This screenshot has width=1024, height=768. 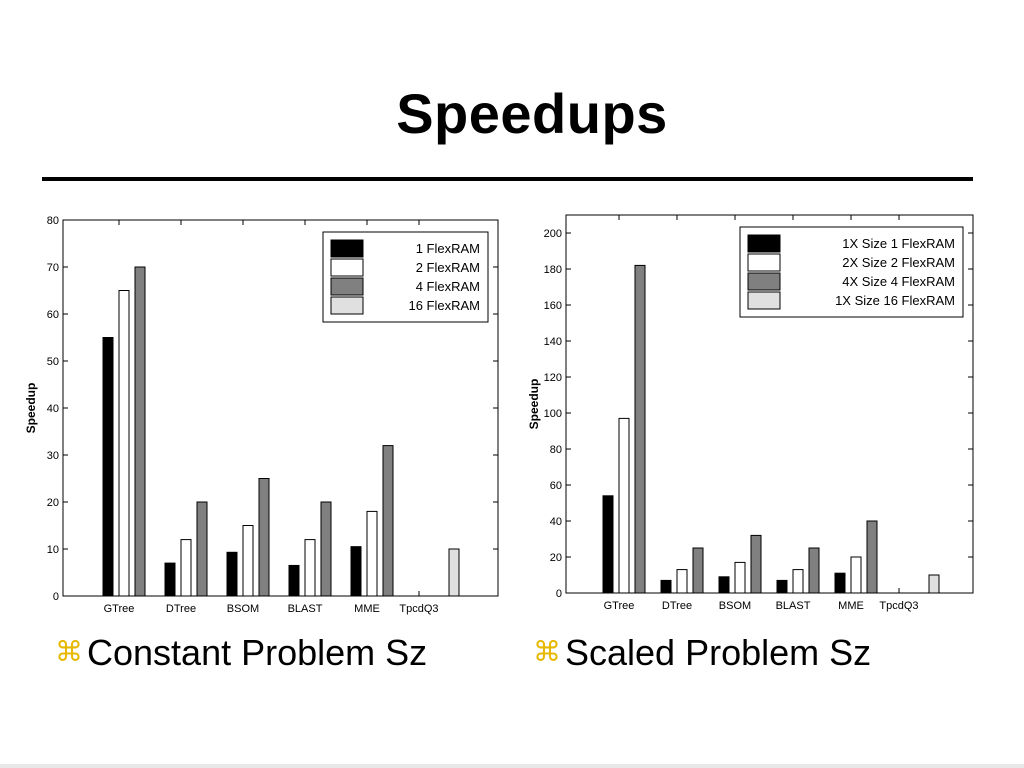 What do you see at coordinates (553, 342) in the screenshot?
I see `y-tick-label: 140` at bounding box center [553, 342].